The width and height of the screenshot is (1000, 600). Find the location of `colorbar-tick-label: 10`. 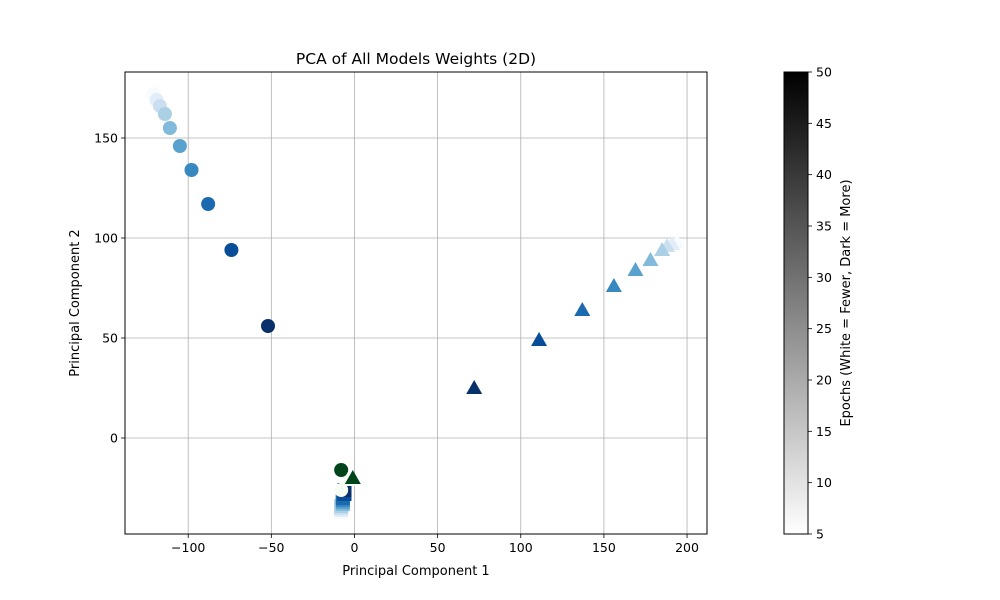

colorbar-tick-label: 10 is located at coordinates (824, 482).